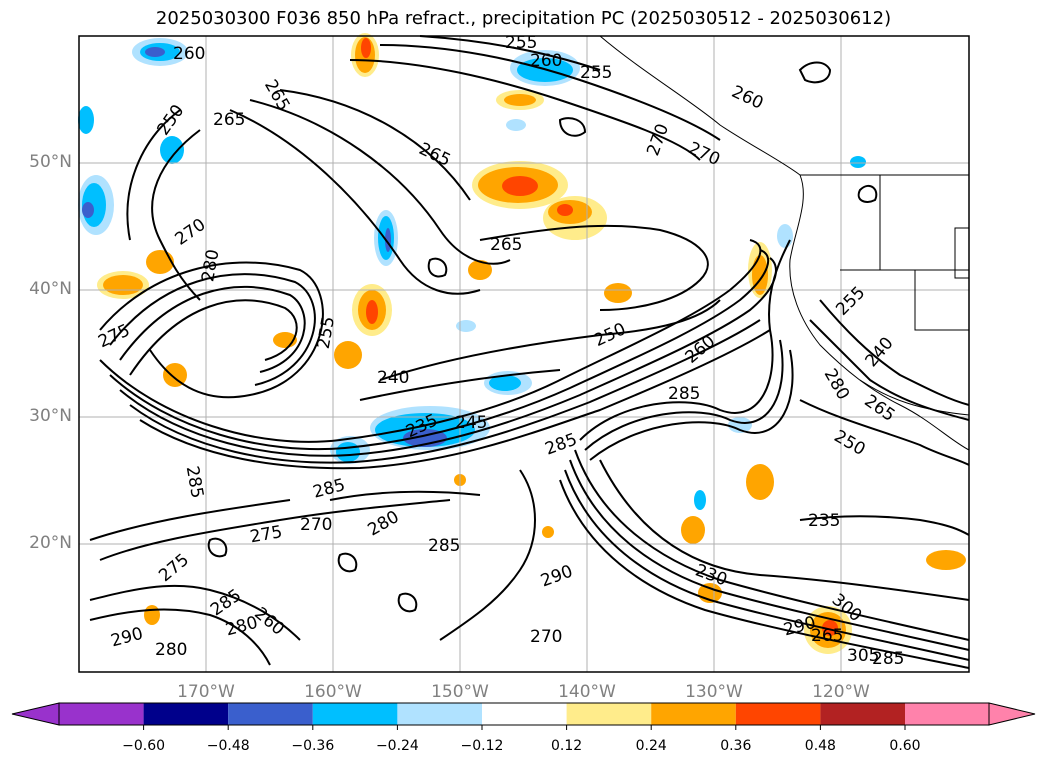  Describe the element at coordinates (313, 746) in the screenshot. I see `colorbar-tick-label: −0.36` at that location.